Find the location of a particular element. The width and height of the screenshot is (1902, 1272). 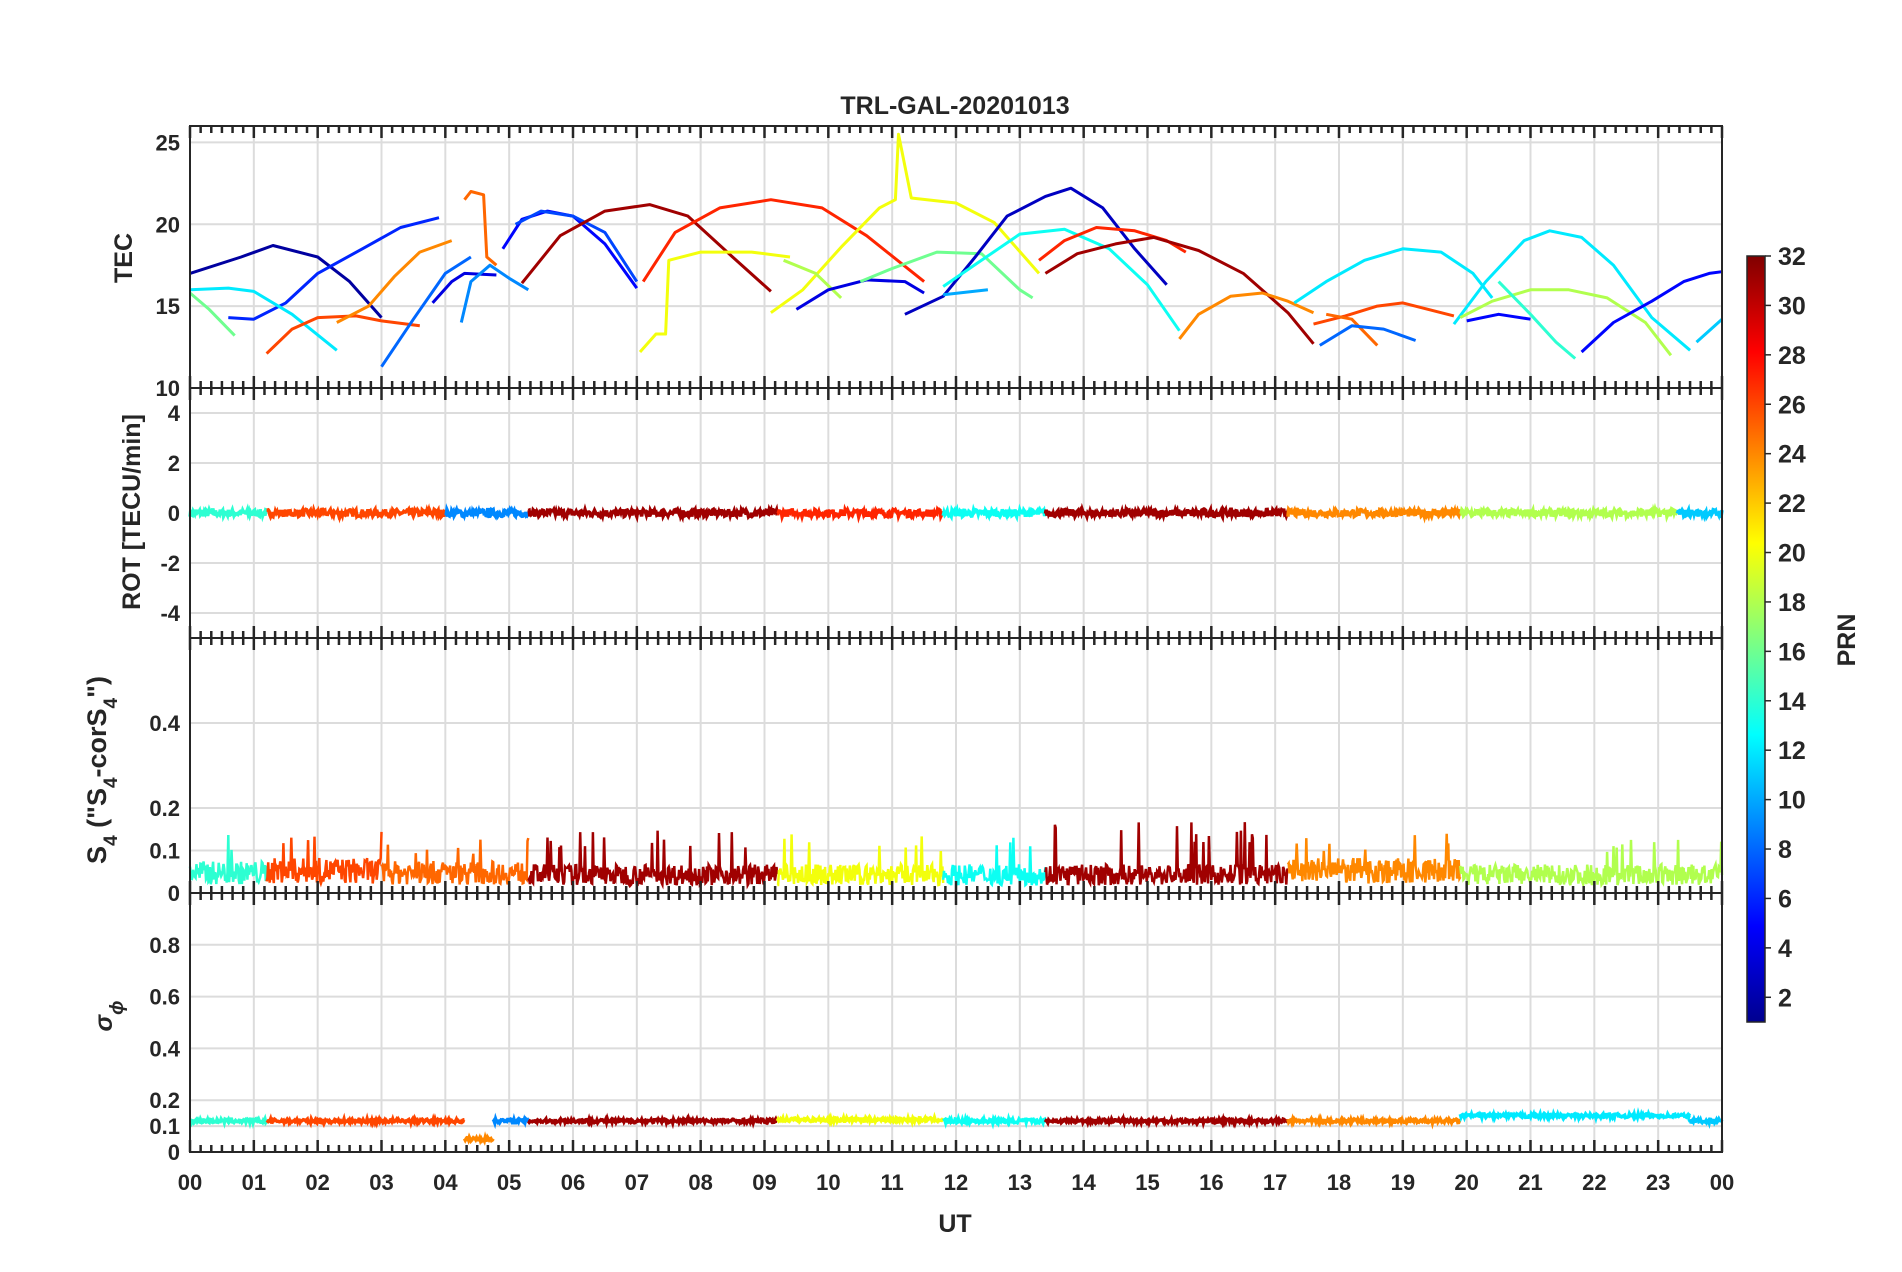

ylabel-s4: S4 ("S4-corS4") is located at coordinates (102, 770).